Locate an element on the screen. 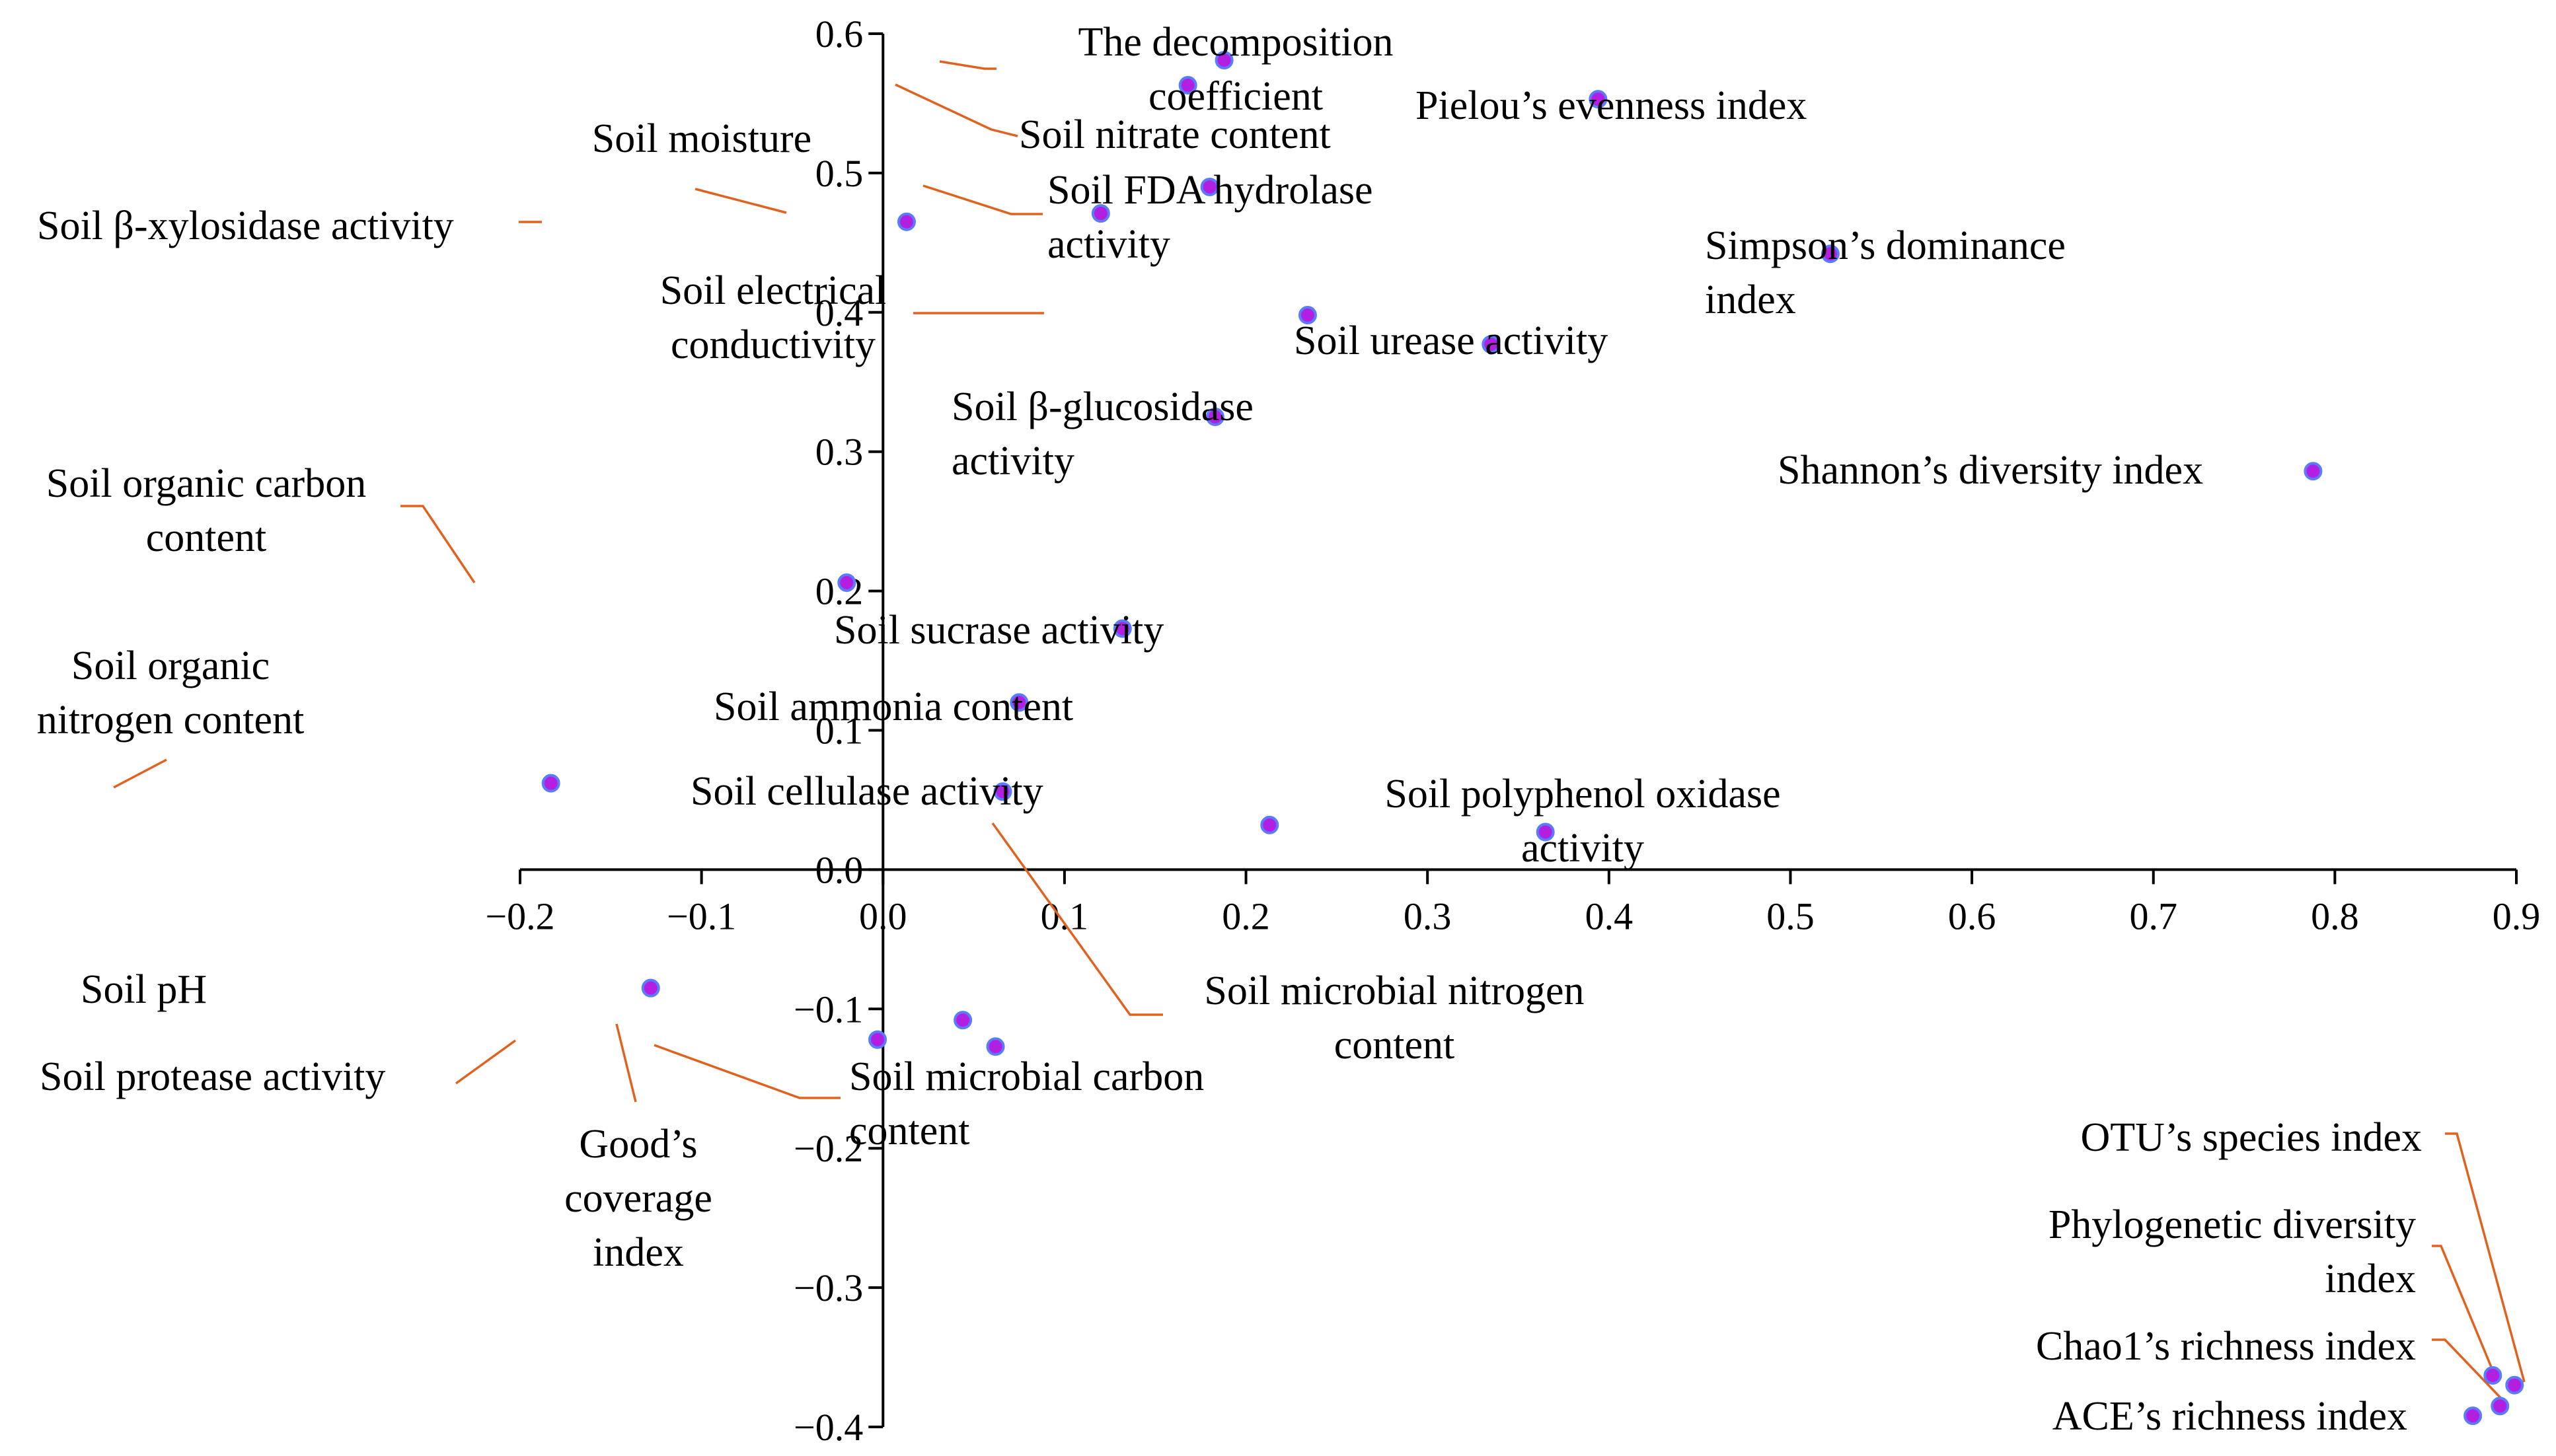 This screenshot has width=2556, height=1456. point-label: Soil polyphenol oxidase activity is located at coordinates (1582, 821).